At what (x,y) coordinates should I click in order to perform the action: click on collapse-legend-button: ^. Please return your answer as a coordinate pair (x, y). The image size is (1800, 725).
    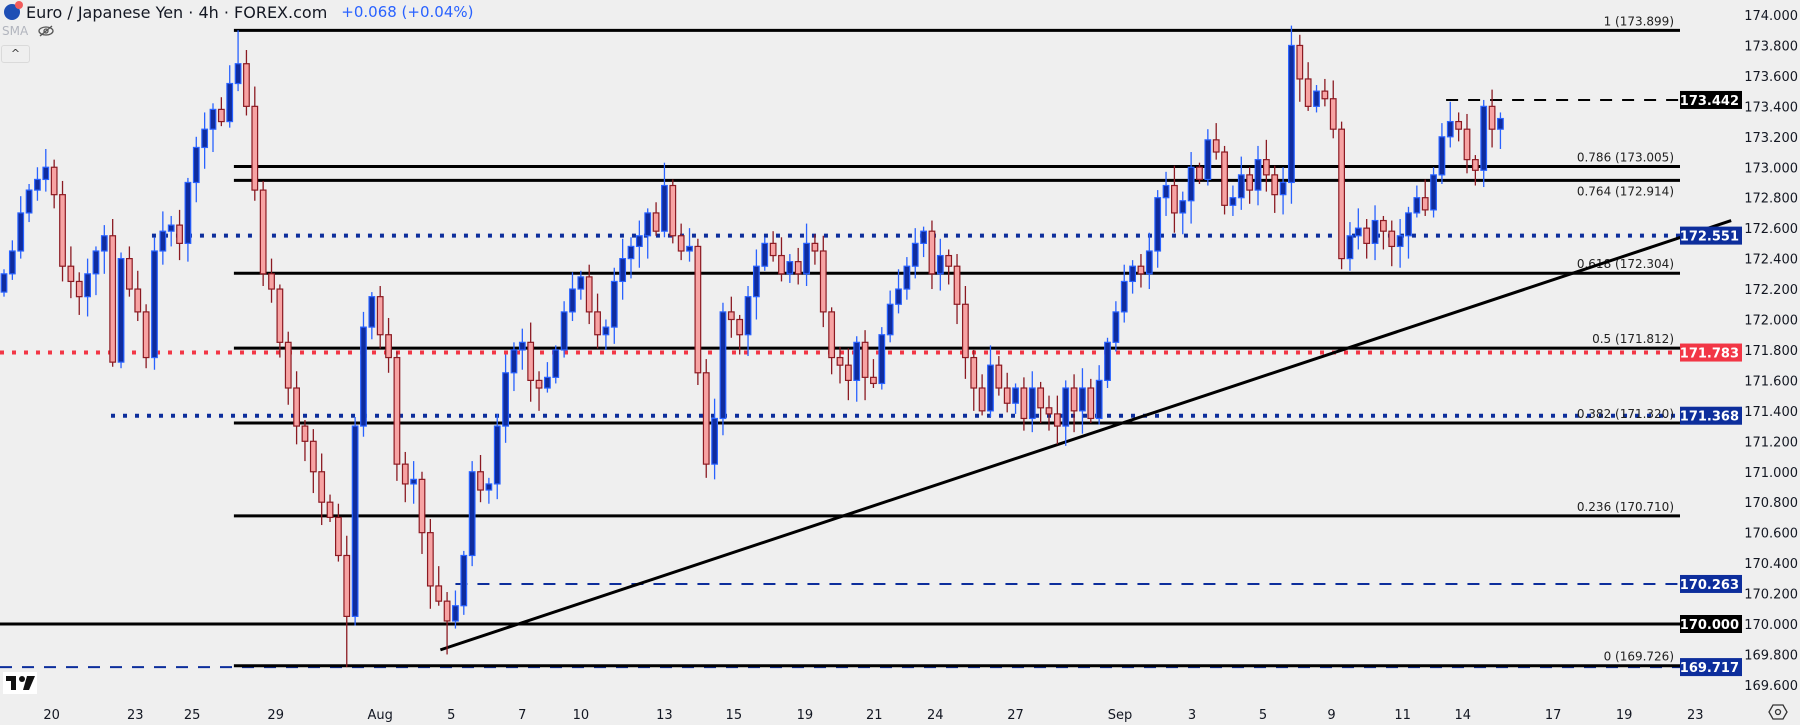
    Looking at the image, I should click on (15, 54).